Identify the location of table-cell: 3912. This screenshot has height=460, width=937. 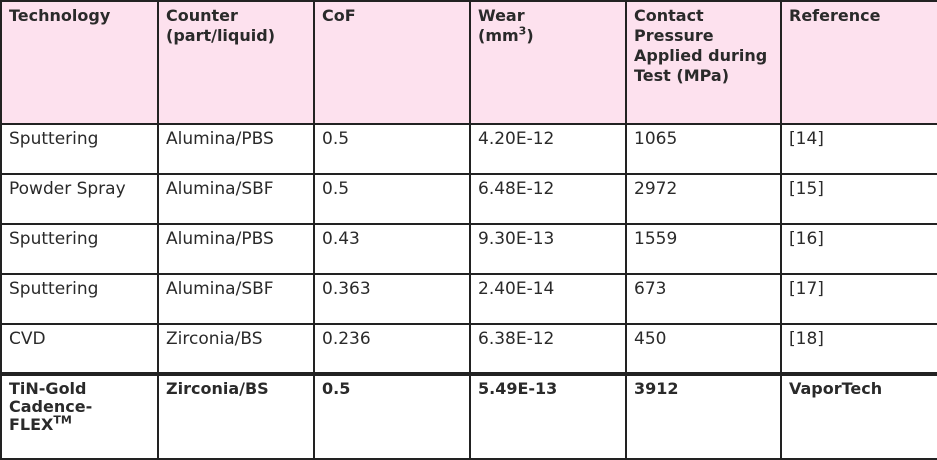
(703, 416).